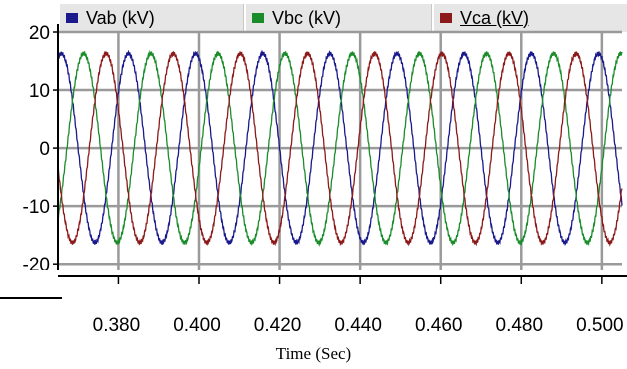 The height and width of the screenshot is (369, 627). I want to click on y-tick-label: 20, so click(39, 33).